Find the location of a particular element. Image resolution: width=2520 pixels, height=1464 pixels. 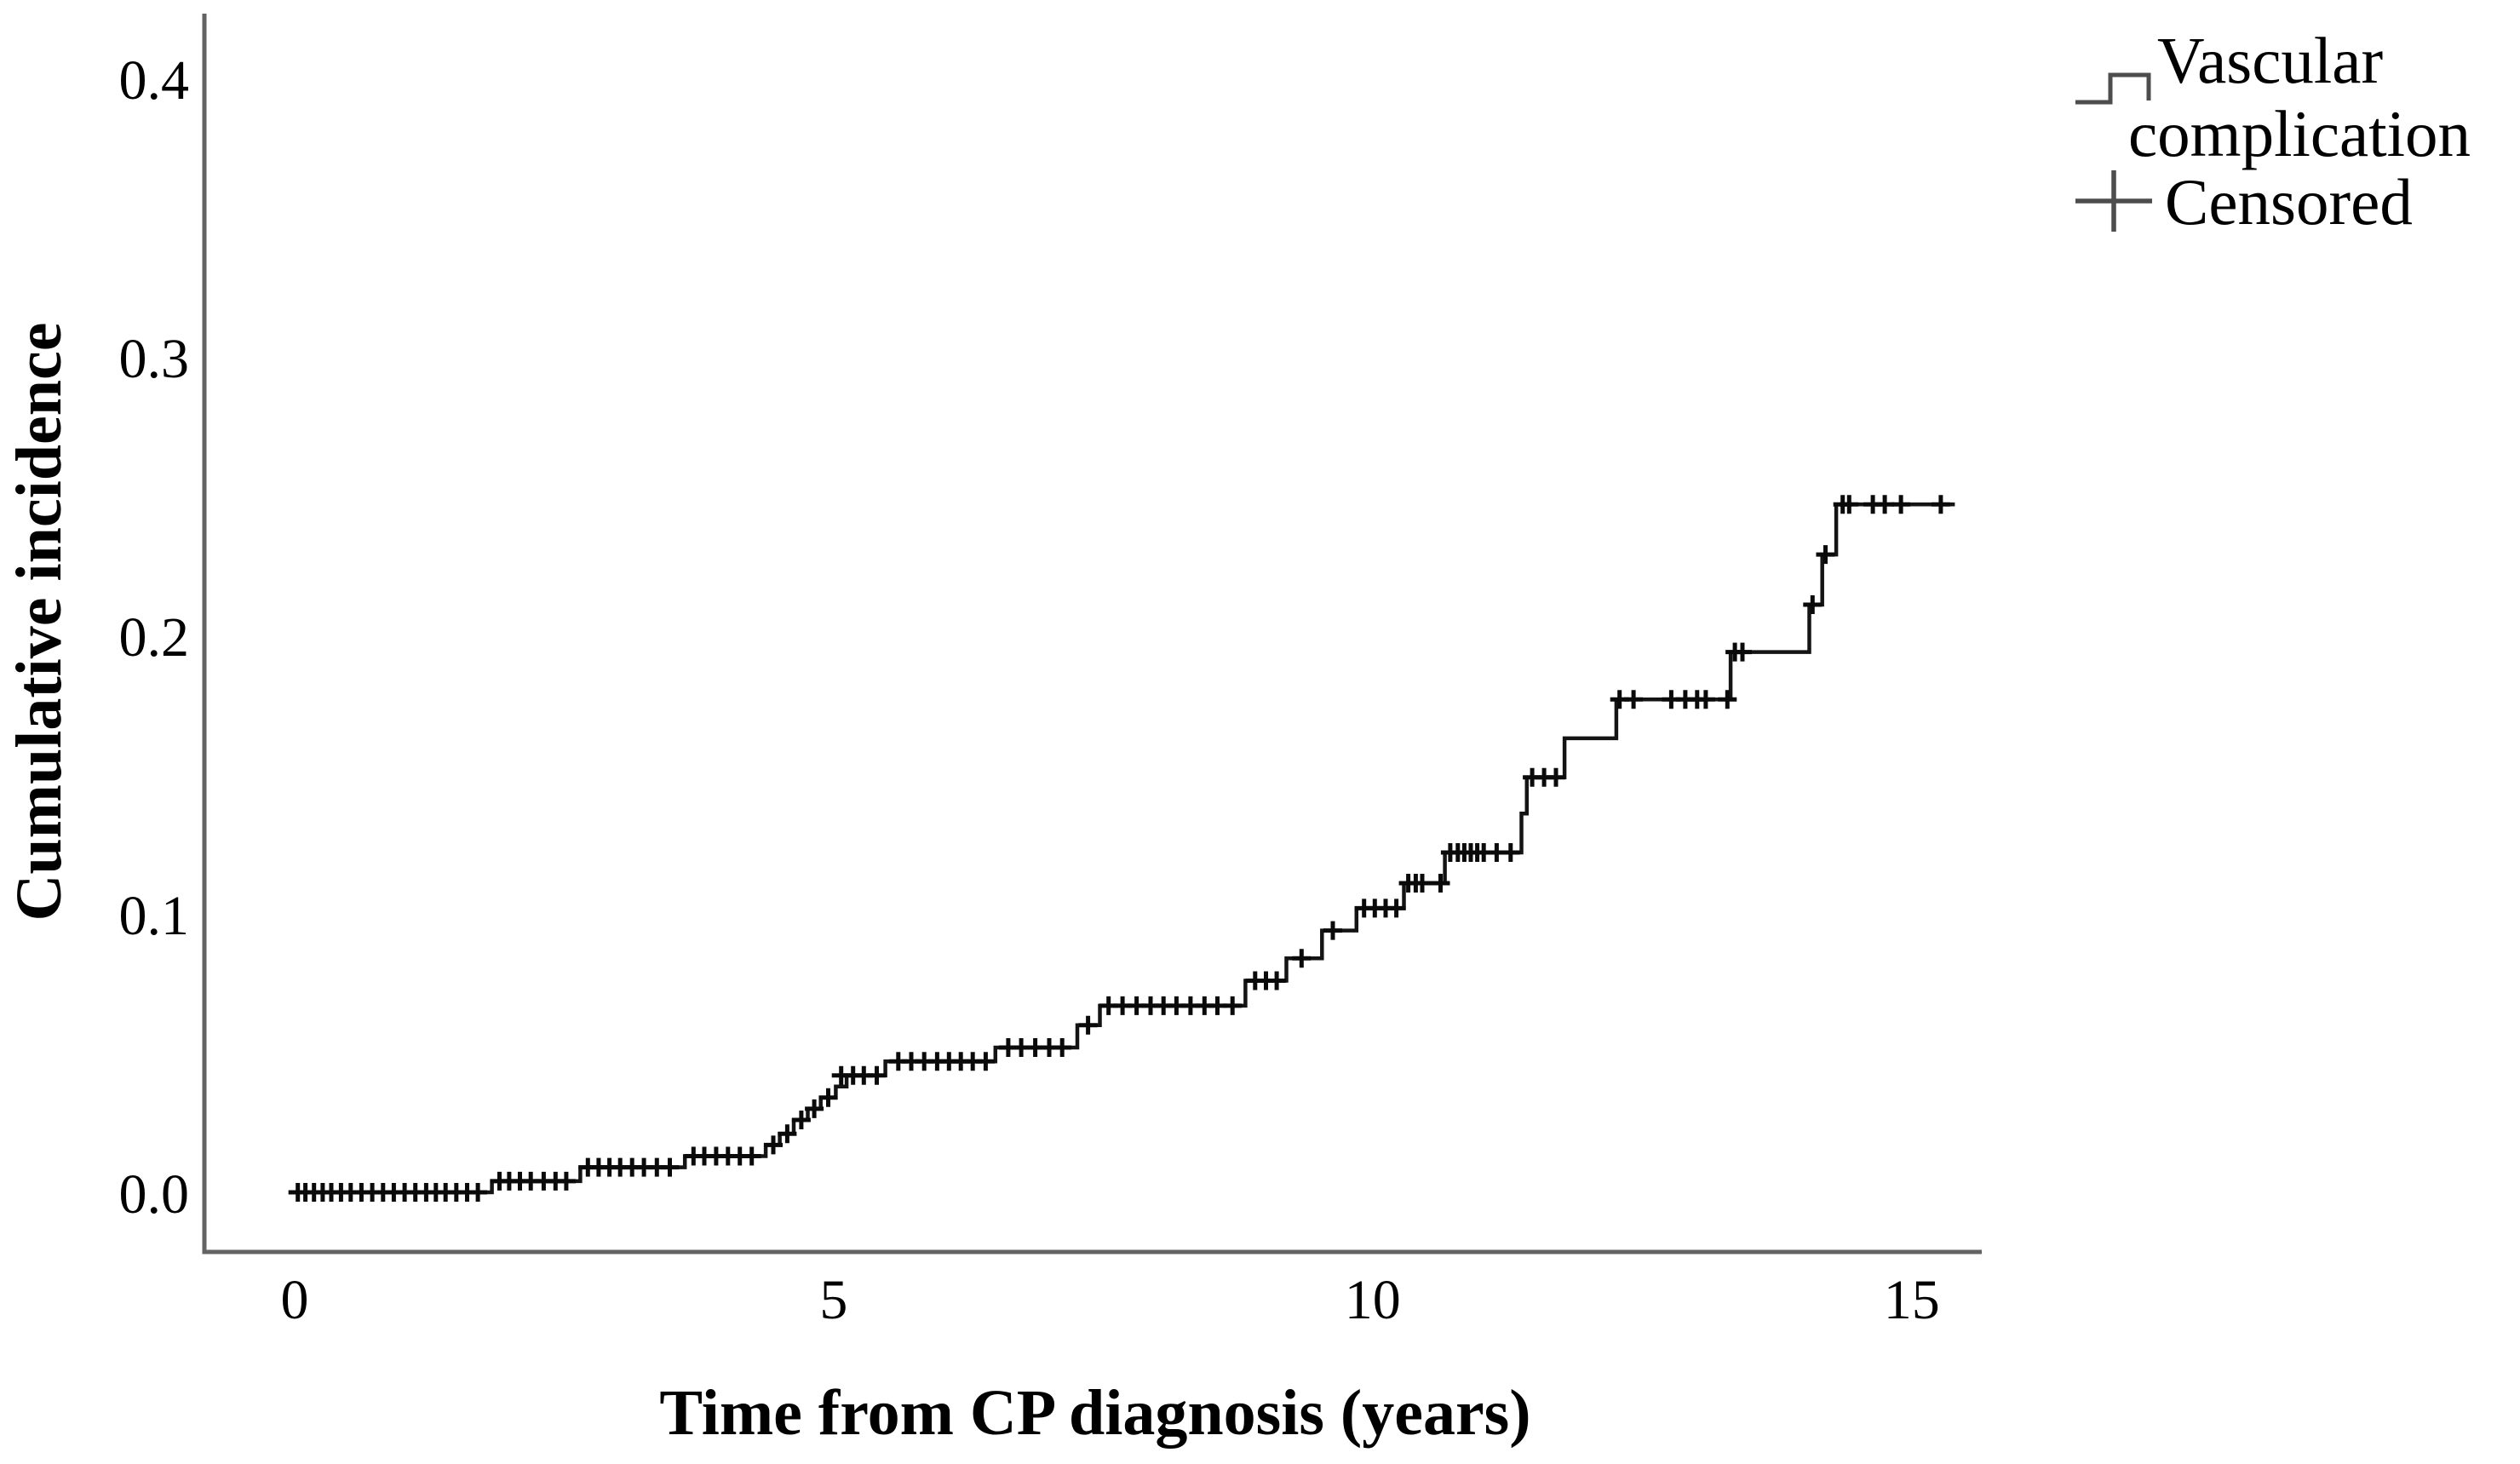

y-axis-title: Cumulative incidence is located at coordinates (39, 622).